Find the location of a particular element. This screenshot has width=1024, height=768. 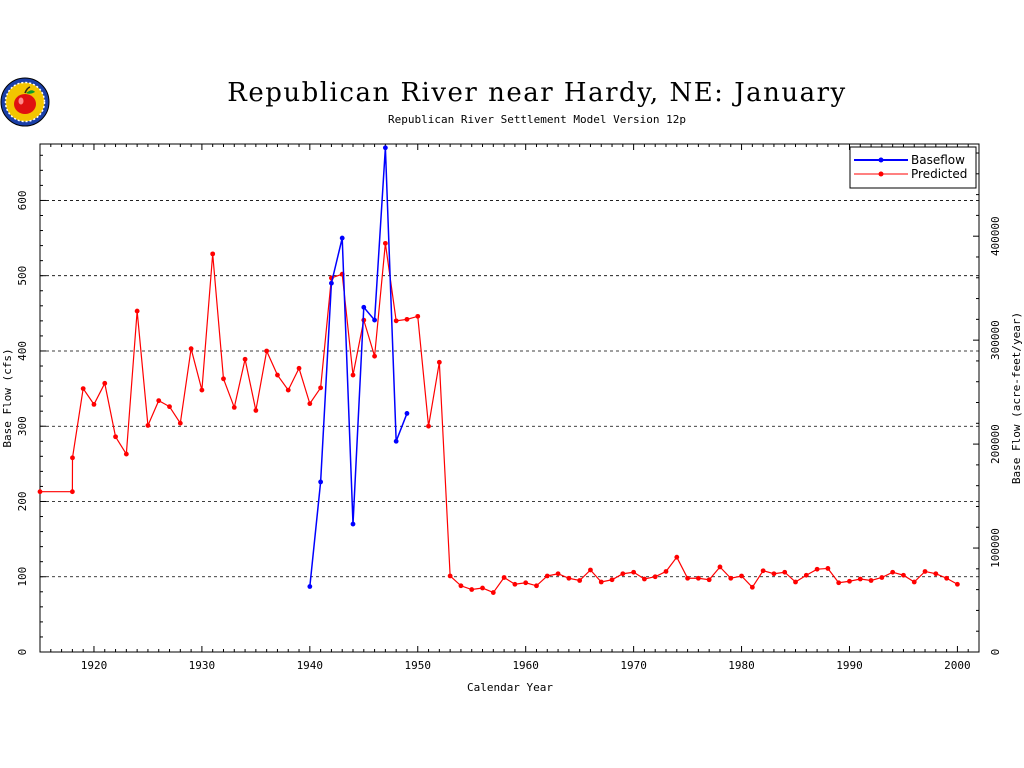

x-tick-label: 2000 is located at coordinates (957, 665).